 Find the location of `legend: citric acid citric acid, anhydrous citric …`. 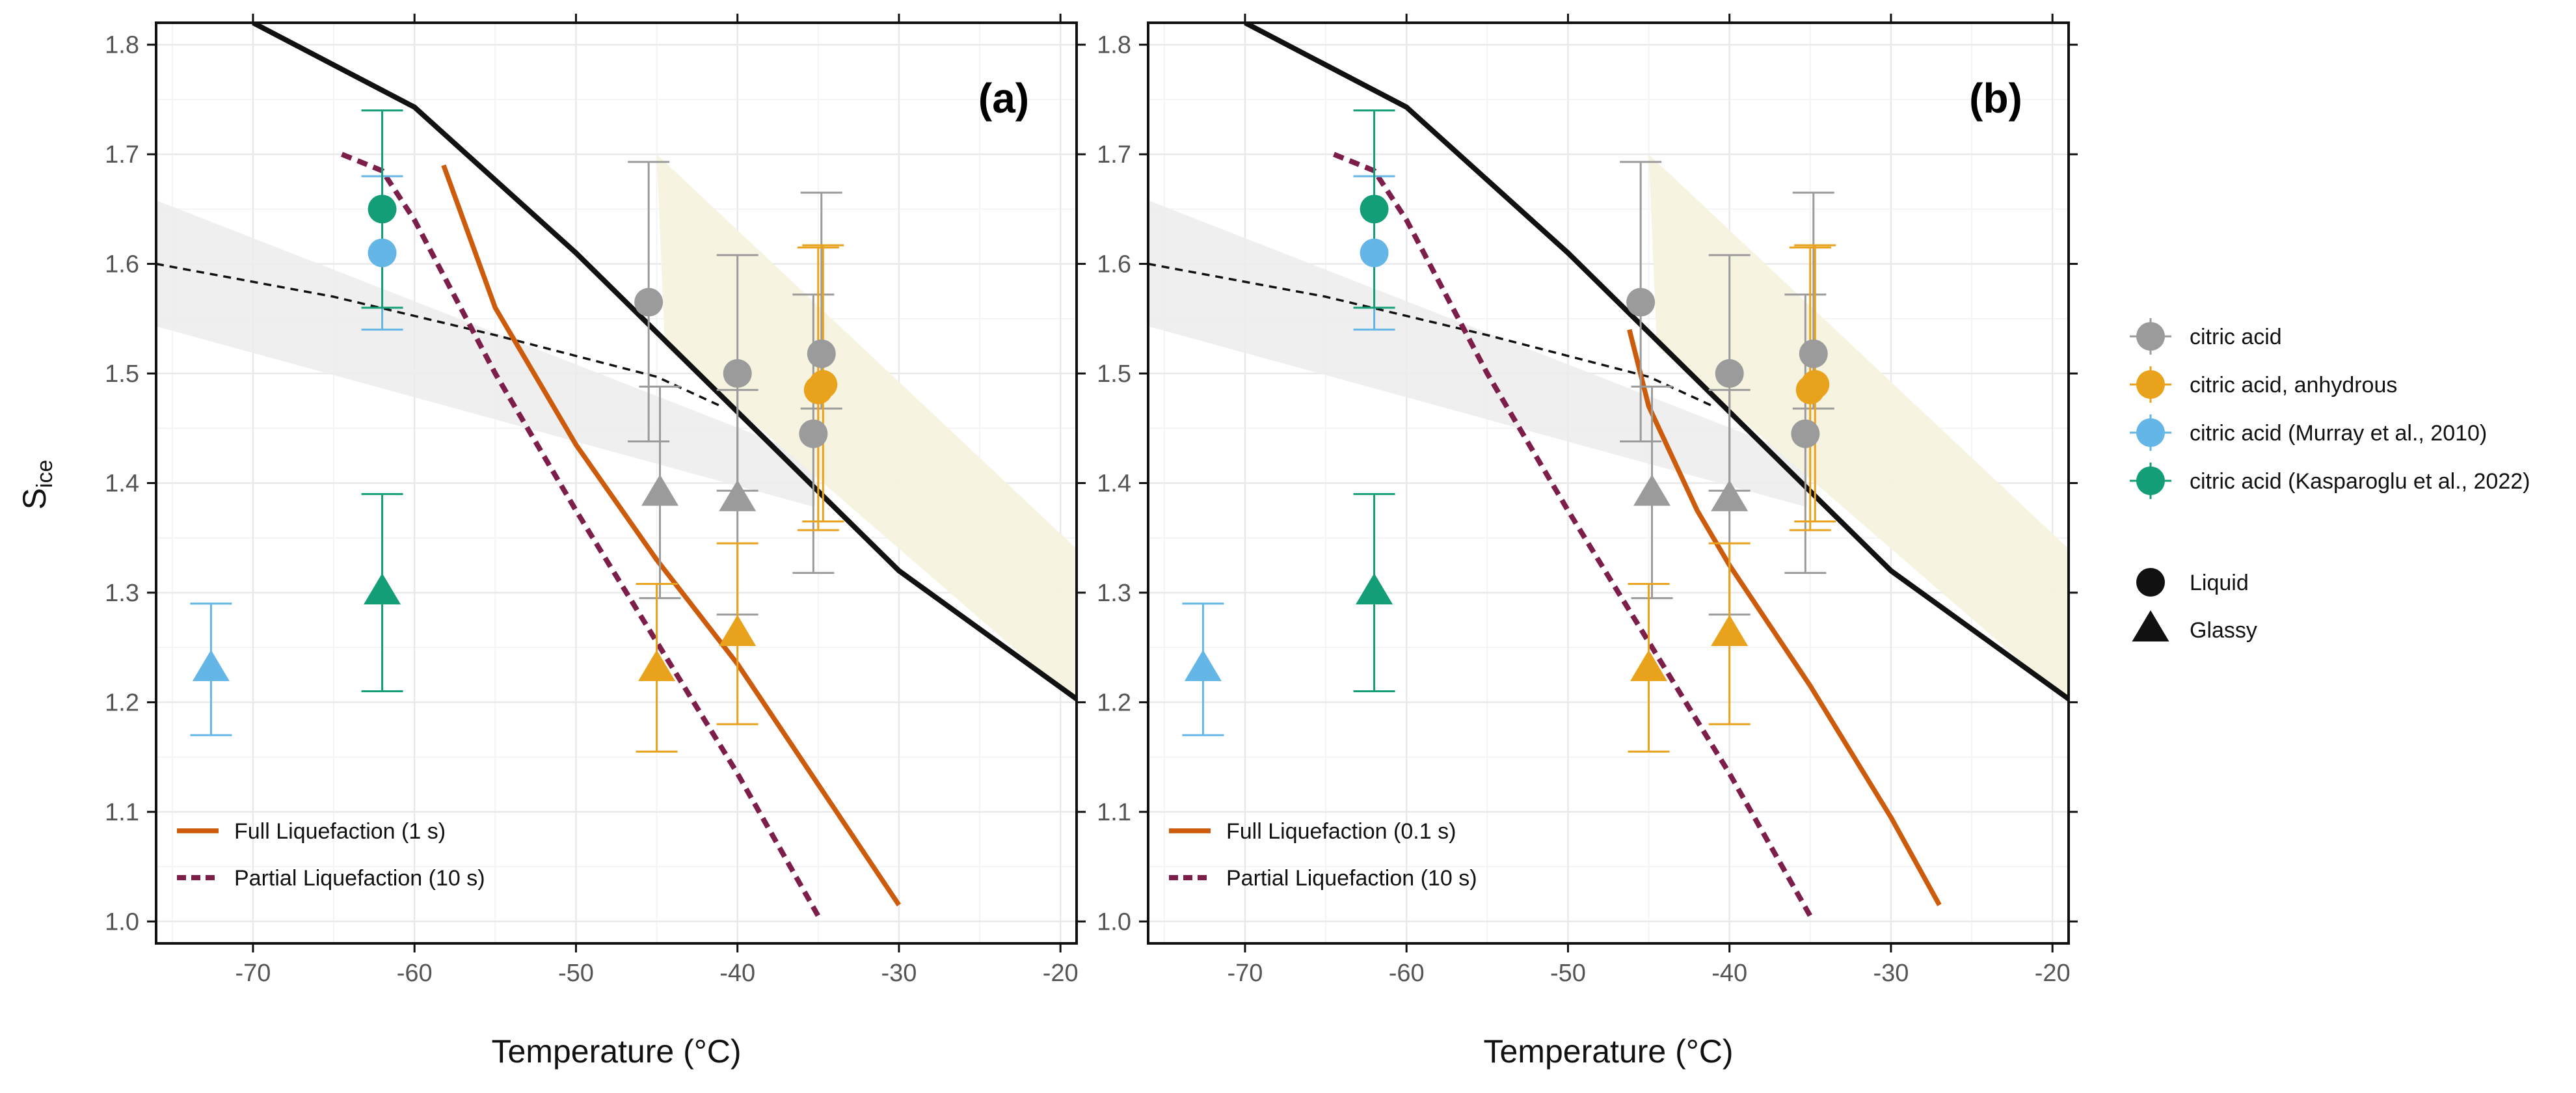

legend: citric acid citric acid, anhydrous citric … is located at coordinates (2330, 481).